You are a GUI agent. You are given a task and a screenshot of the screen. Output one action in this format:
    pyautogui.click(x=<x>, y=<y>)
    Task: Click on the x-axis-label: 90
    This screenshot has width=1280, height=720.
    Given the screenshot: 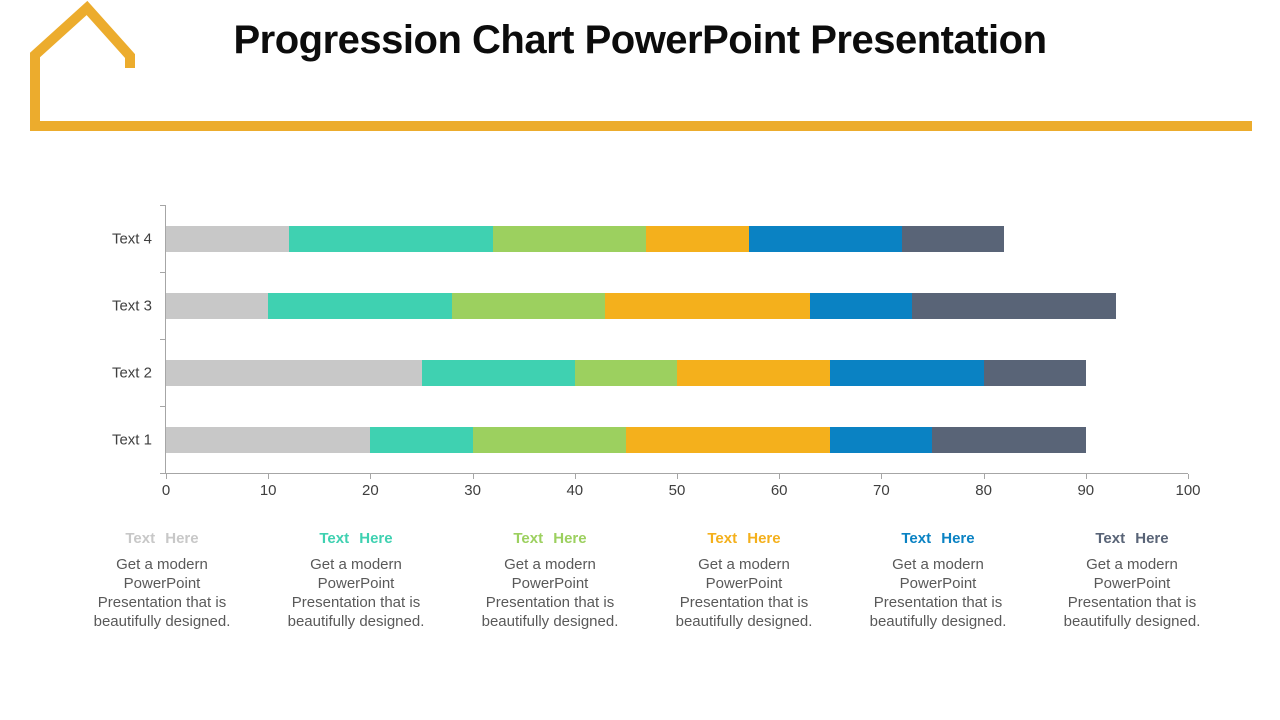 What is the action you would take?
    pyautogui.click(x=1086, y=490)
    